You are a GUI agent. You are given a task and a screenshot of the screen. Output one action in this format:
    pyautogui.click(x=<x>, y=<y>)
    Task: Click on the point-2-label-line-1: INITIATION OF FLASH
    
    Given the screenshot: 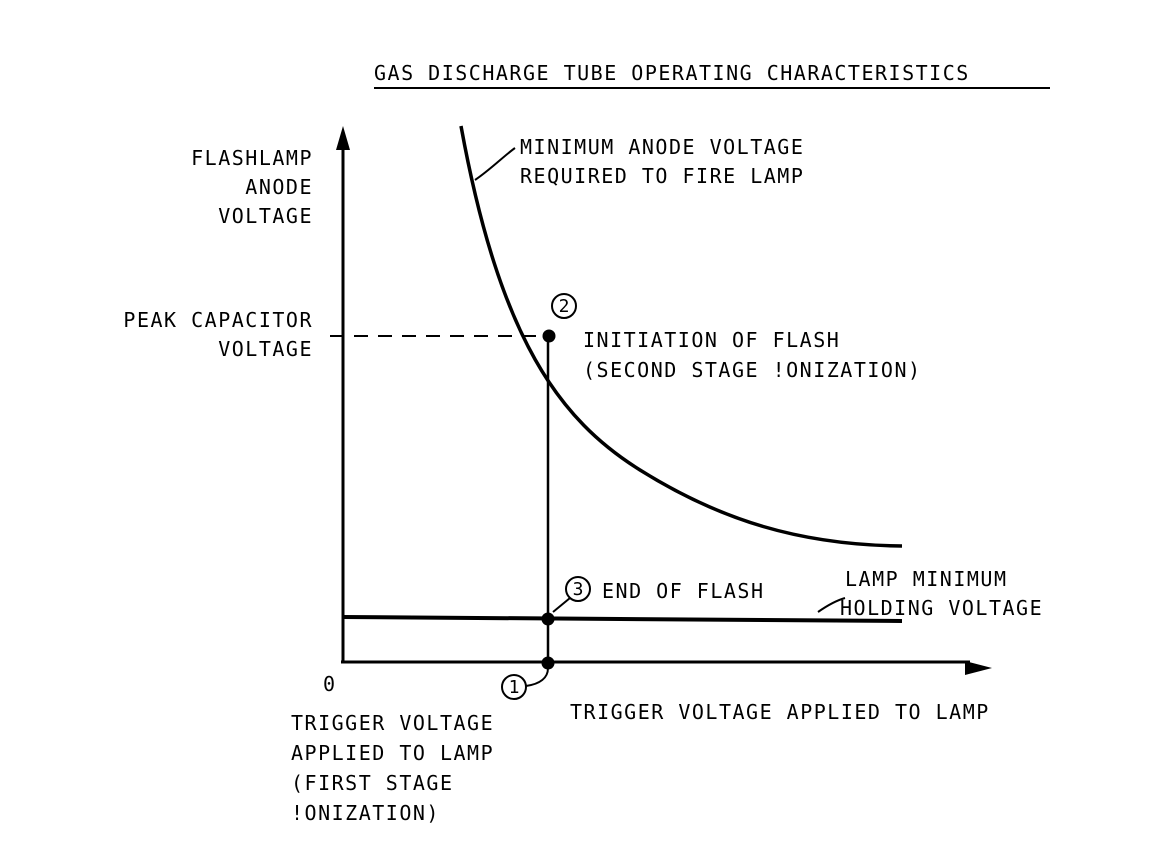 What is the action you would take?
    pyautogui.click(x=711, y=340)
    